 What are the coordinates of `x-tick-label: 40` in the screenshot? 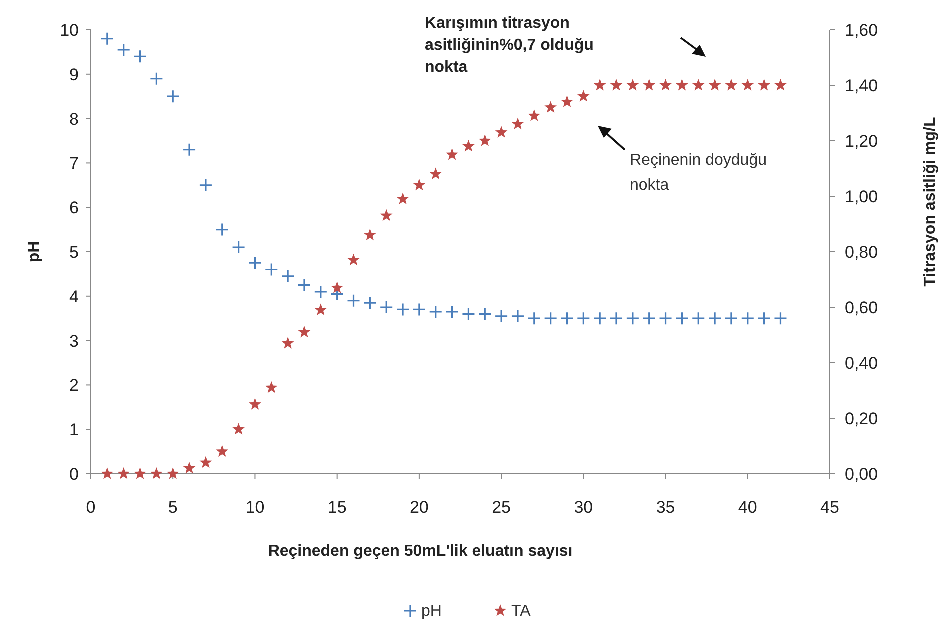 It's located at (748, 507).